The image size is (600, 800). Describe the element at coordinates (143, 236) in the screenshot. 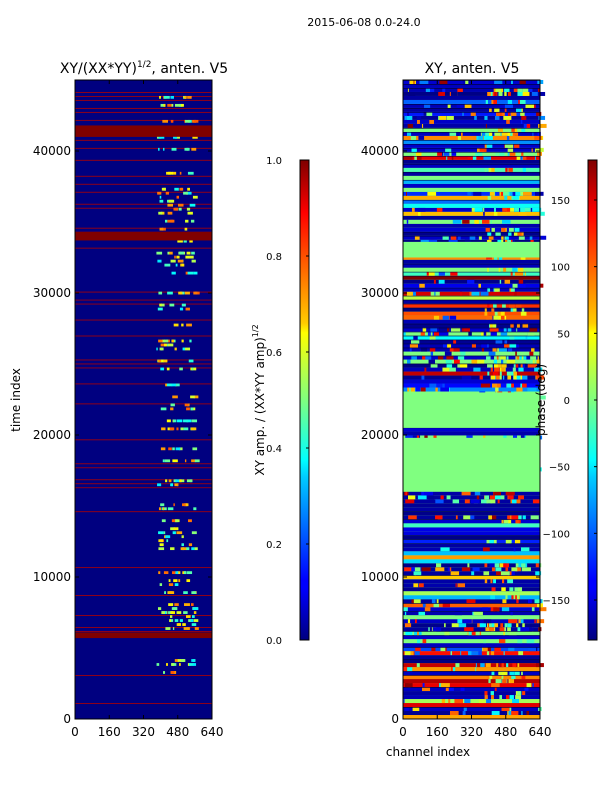

I see `heatmap-block` at that location.